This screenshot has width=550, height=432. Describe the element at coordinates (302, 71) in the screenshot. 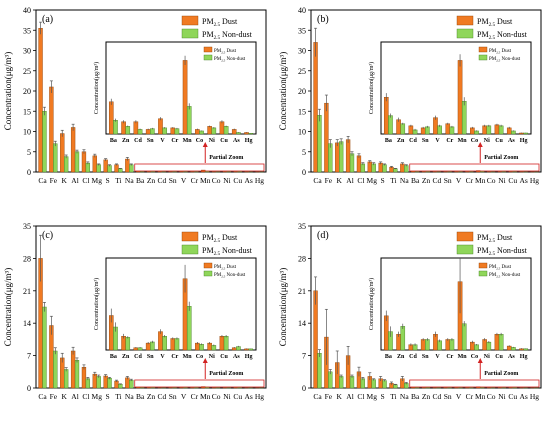

I see `y-tick-label: 25` at that location.